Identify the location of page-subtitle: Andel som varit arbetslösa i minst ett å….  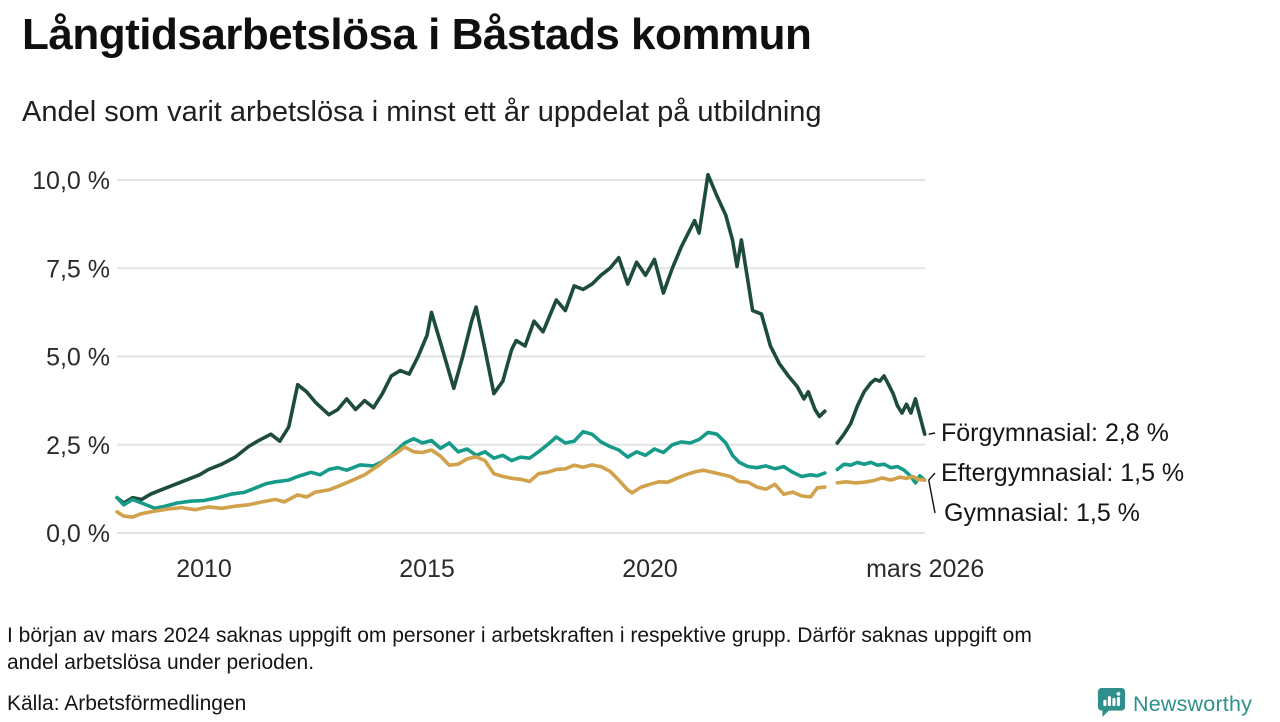
(422, 112).